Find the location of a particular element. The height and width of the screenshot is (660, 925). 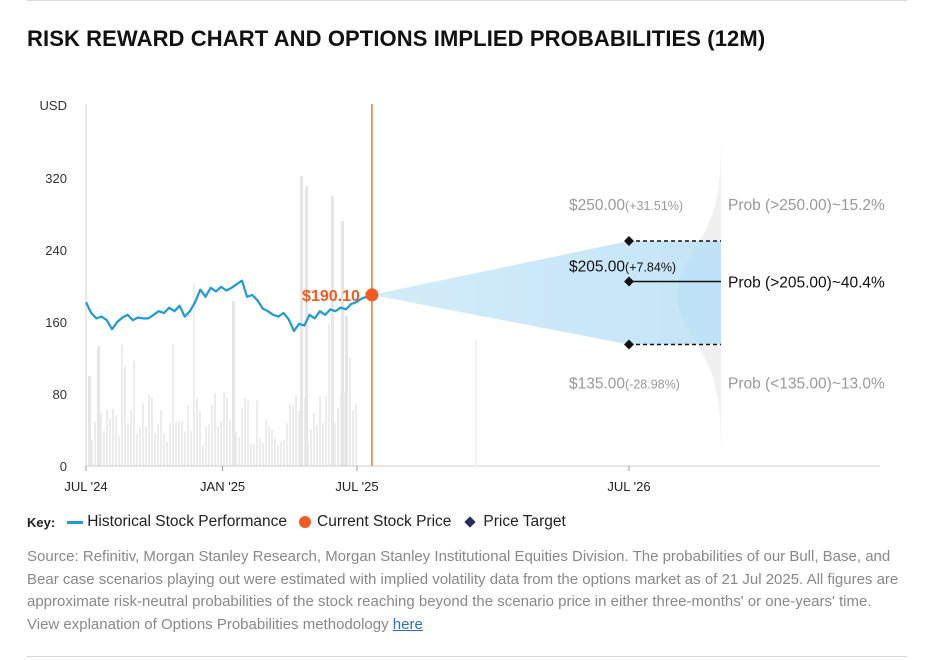

target-price-label: $250.00(+31.51%) is located at coordinates (626, 205).